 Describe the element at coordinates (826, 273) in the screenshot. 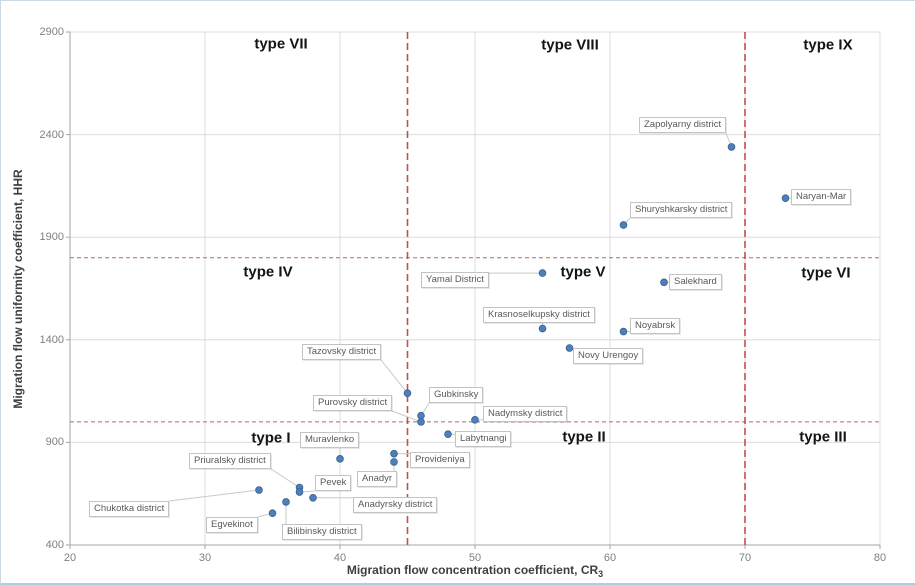

I see `zone-label: type VI` at that location.